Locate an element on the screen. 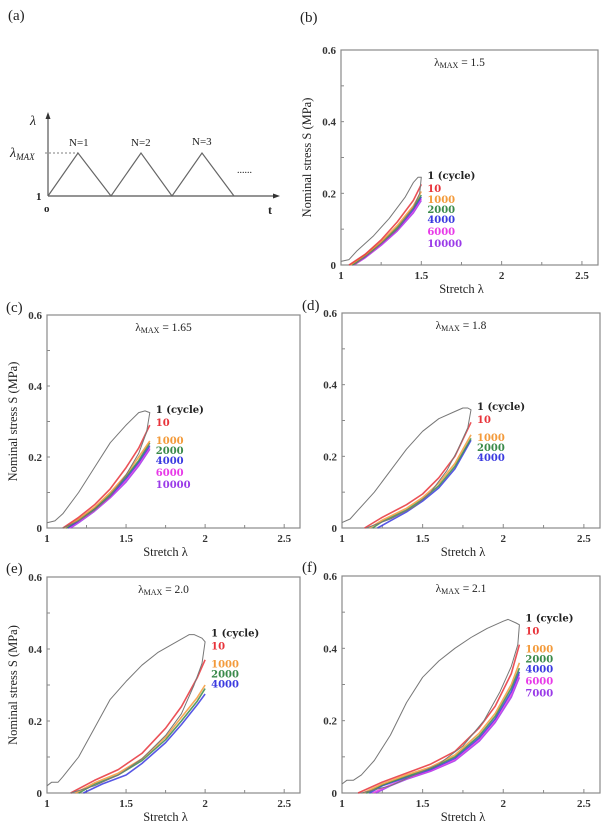 This screenshot has width=606, height=828. panel-d-x-tick-label: 2.5 is located at coordinates (584, 539).